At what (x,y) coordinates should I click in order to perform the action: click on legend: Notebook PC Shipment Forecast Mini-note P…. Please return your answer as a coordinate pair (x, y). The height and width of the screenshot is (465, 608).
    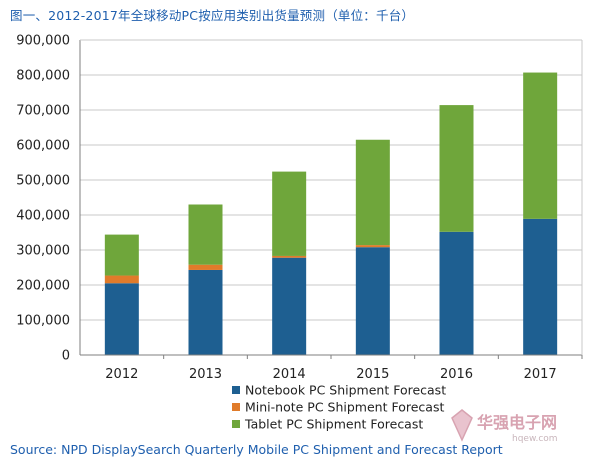
    Looking at the image, I should click on (339, 407).